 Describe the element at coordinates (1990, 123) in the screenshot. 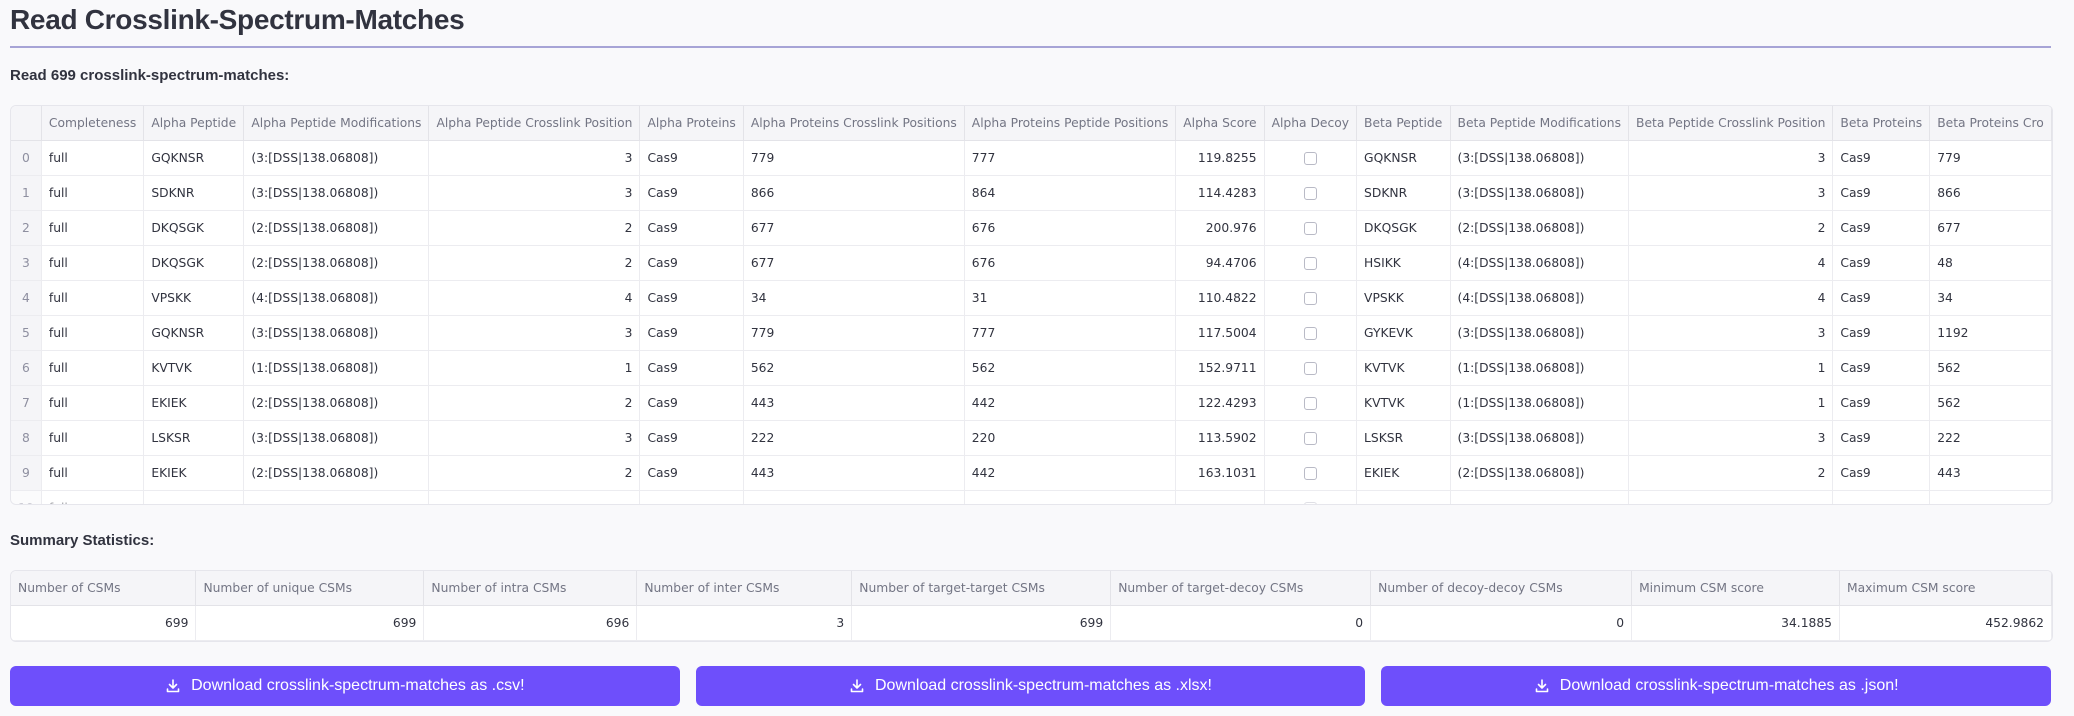

I see `column-header: Beta Proteins Cro` at that location.